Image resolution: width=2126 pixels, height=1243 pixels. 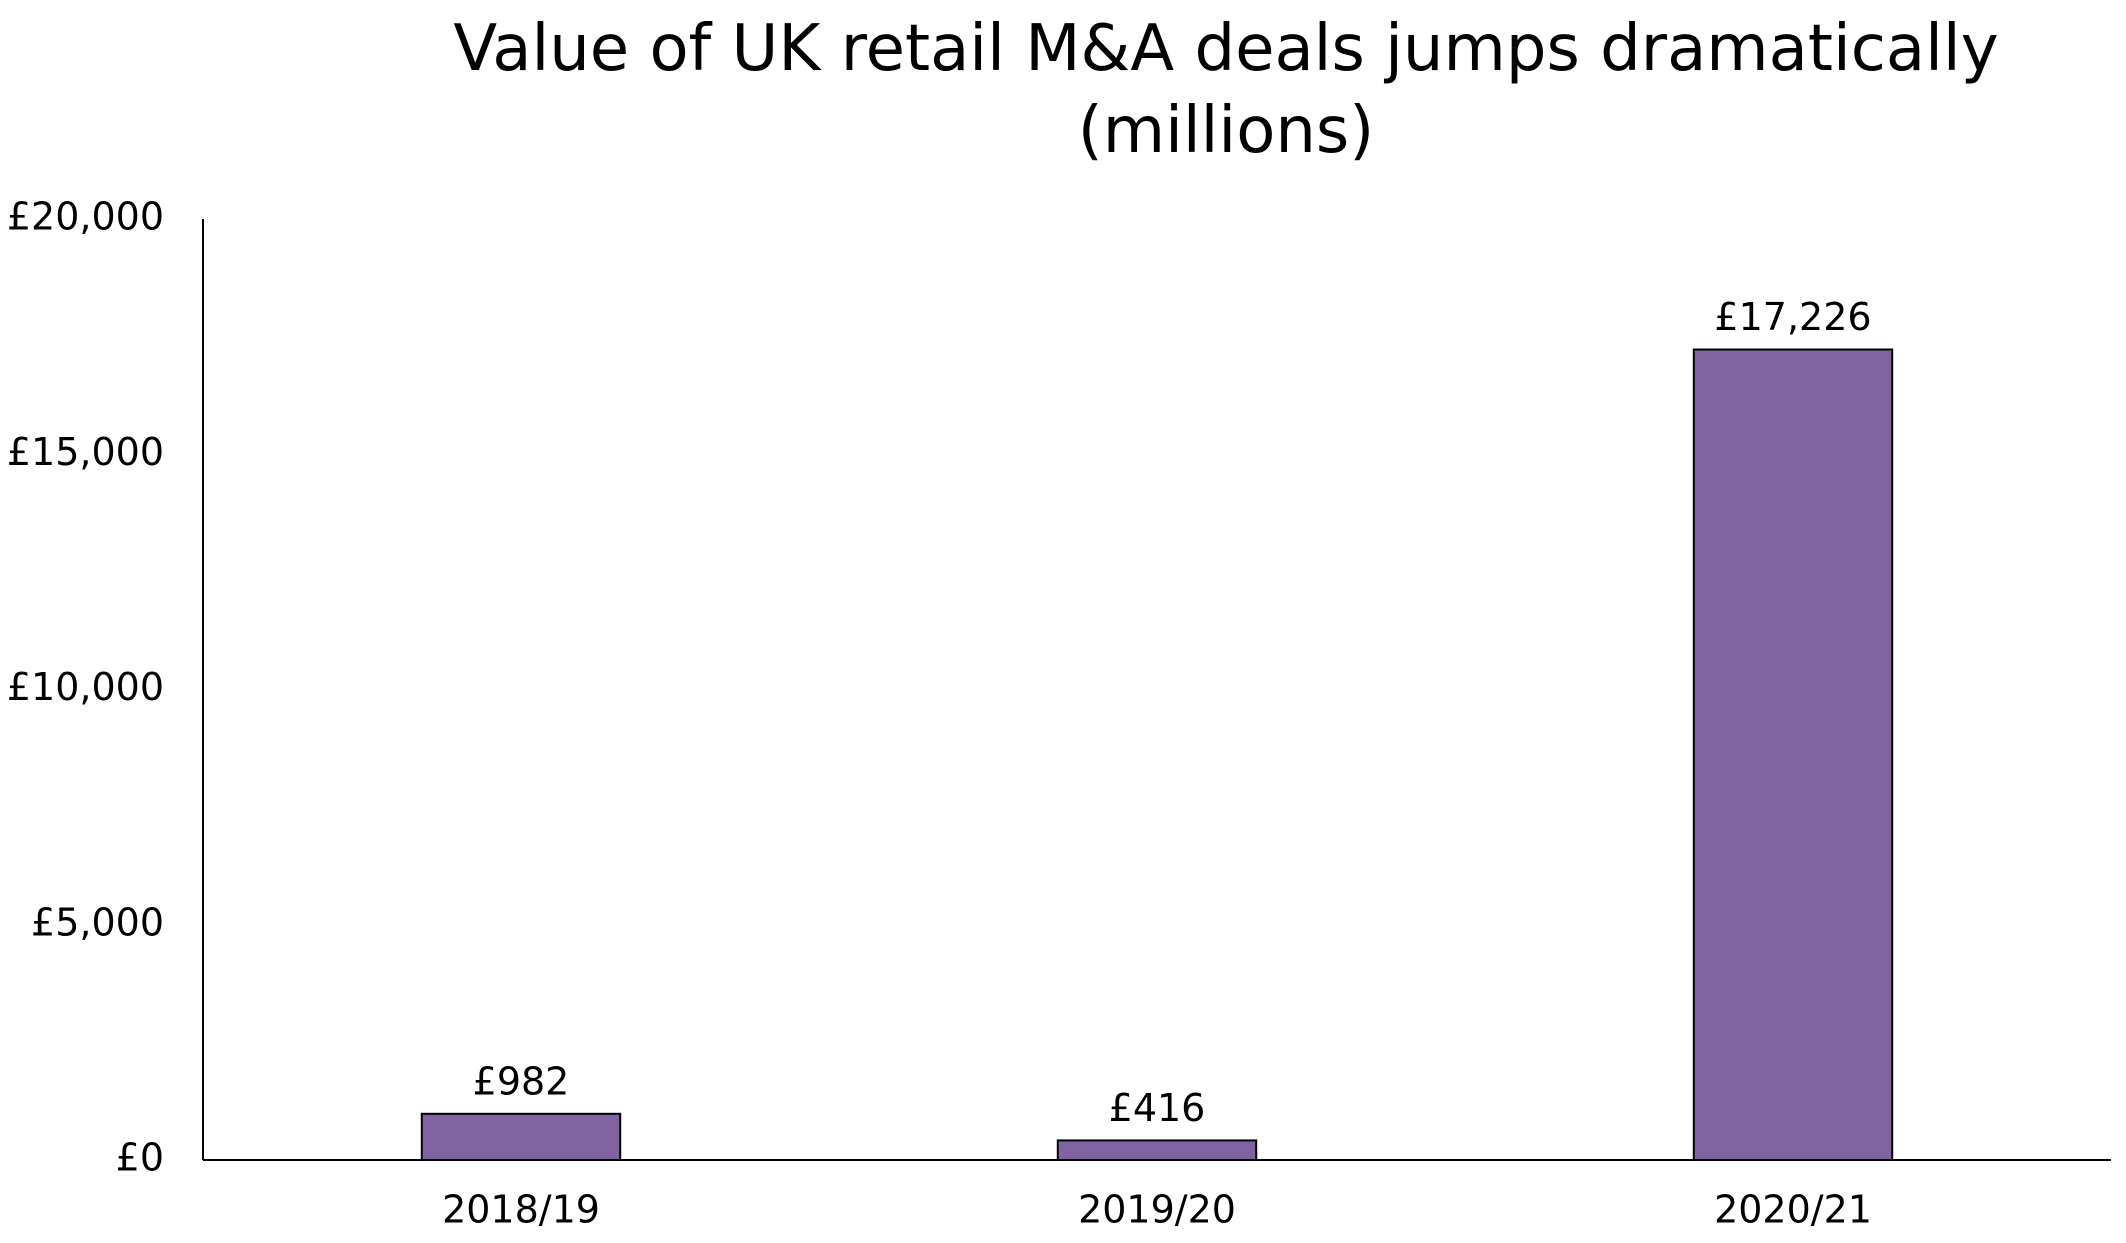 I want to click on x-tick-label: 2020/21, so click(x=1793, y=1210).